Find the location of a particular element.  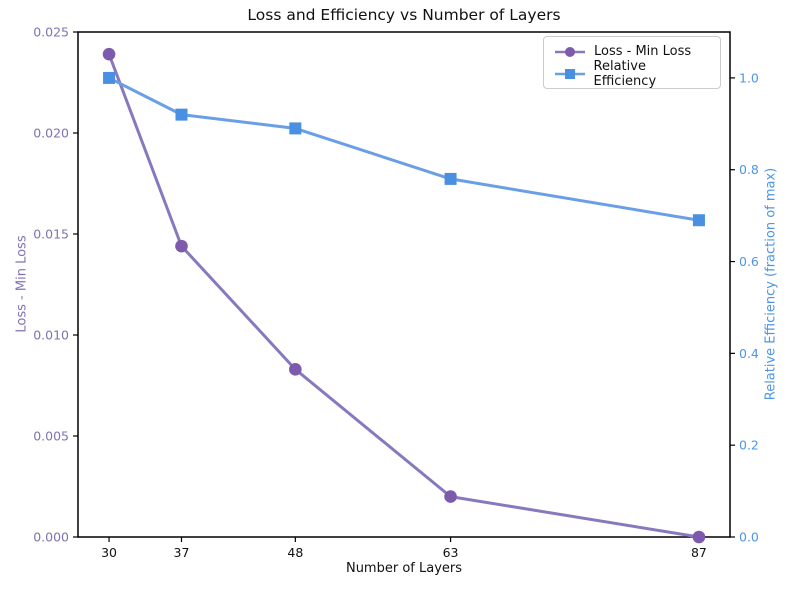

x-tick-label: 37 is located at coordinates (182, 552).